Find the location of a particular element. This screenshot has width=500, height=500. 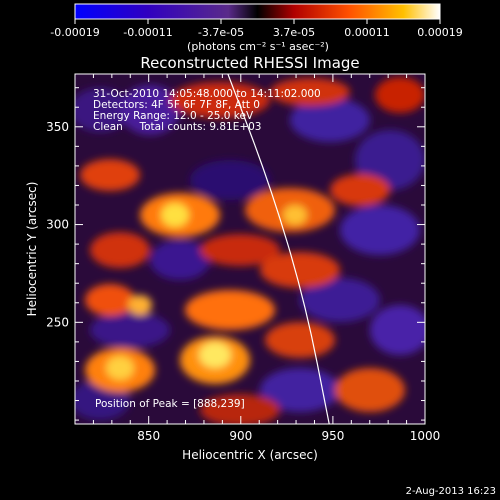

colorbar-tick-label: -0.00019 is located at coordinates (74, 32).